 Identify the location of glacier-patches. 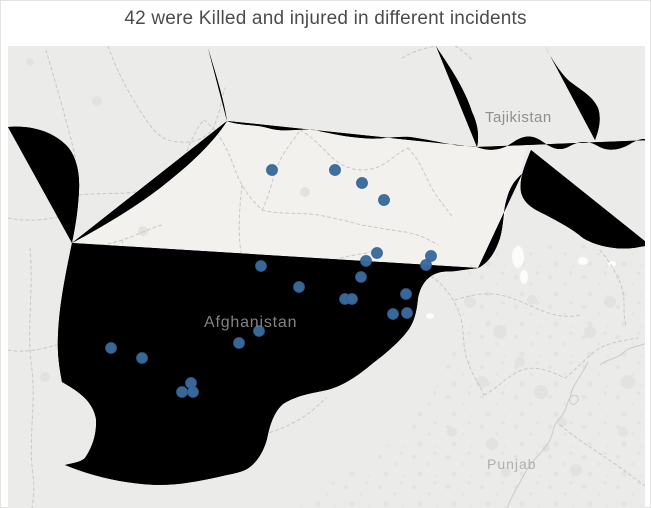
(521, 282).